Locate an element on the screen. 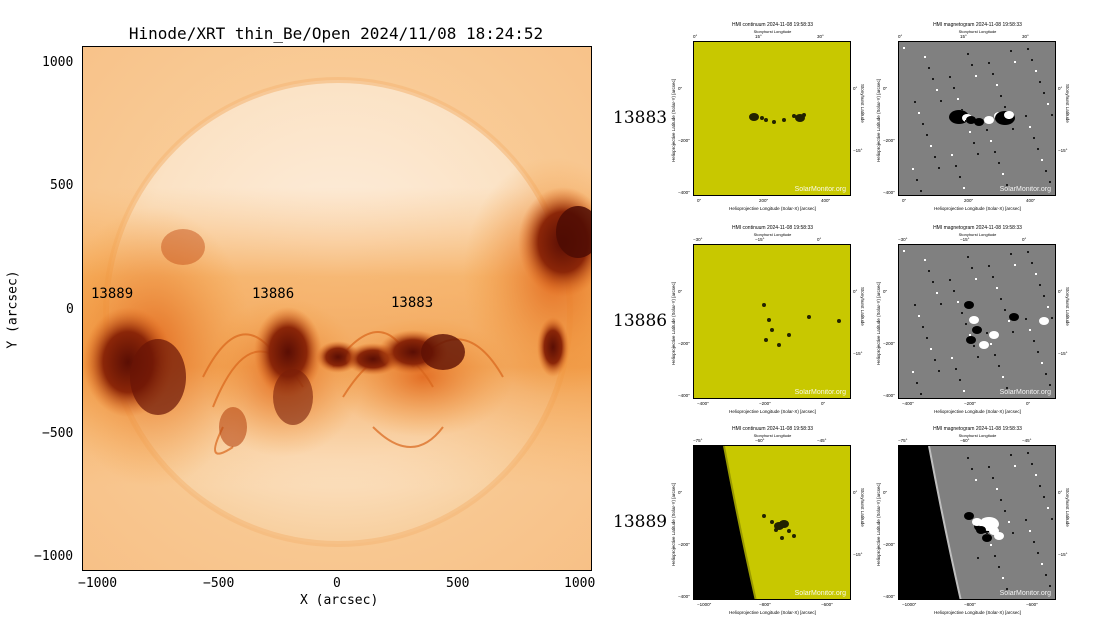 The height and width of the screenshot is (627, 1096). hmi-x-tick: −200″ is located at coordinates (970, 403).